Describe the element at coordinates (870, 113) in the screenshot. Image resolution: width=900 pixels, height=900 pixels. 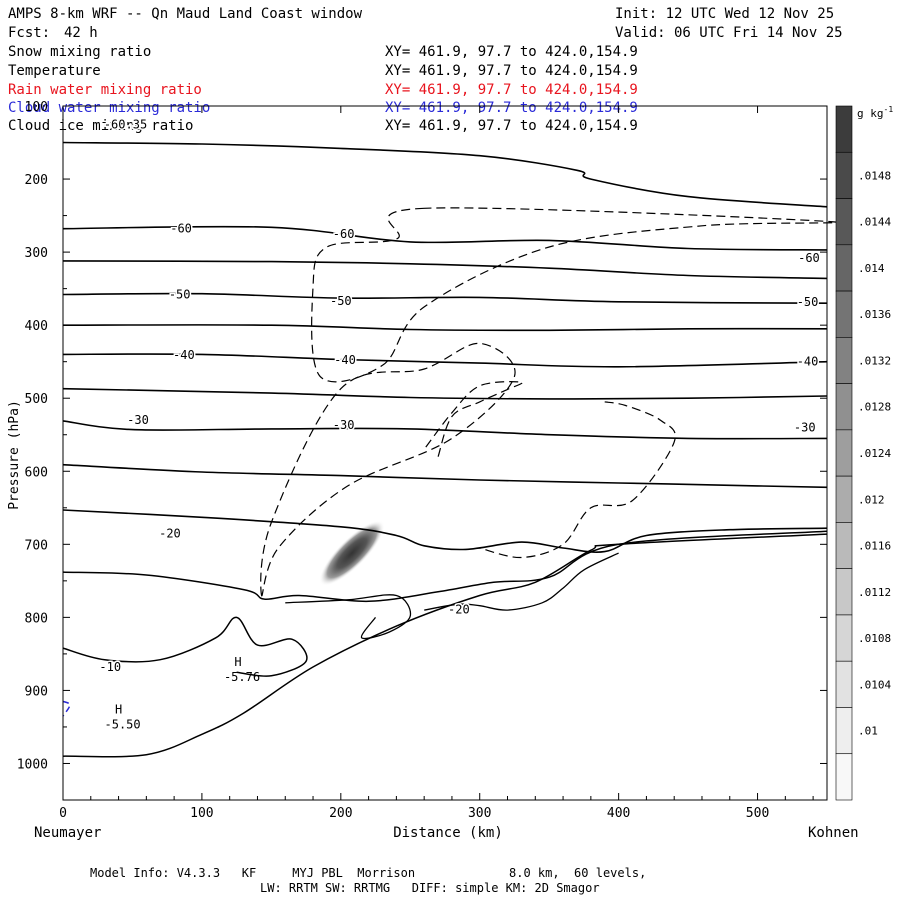
I see `colorbar-unit-text: g kg` at that location.